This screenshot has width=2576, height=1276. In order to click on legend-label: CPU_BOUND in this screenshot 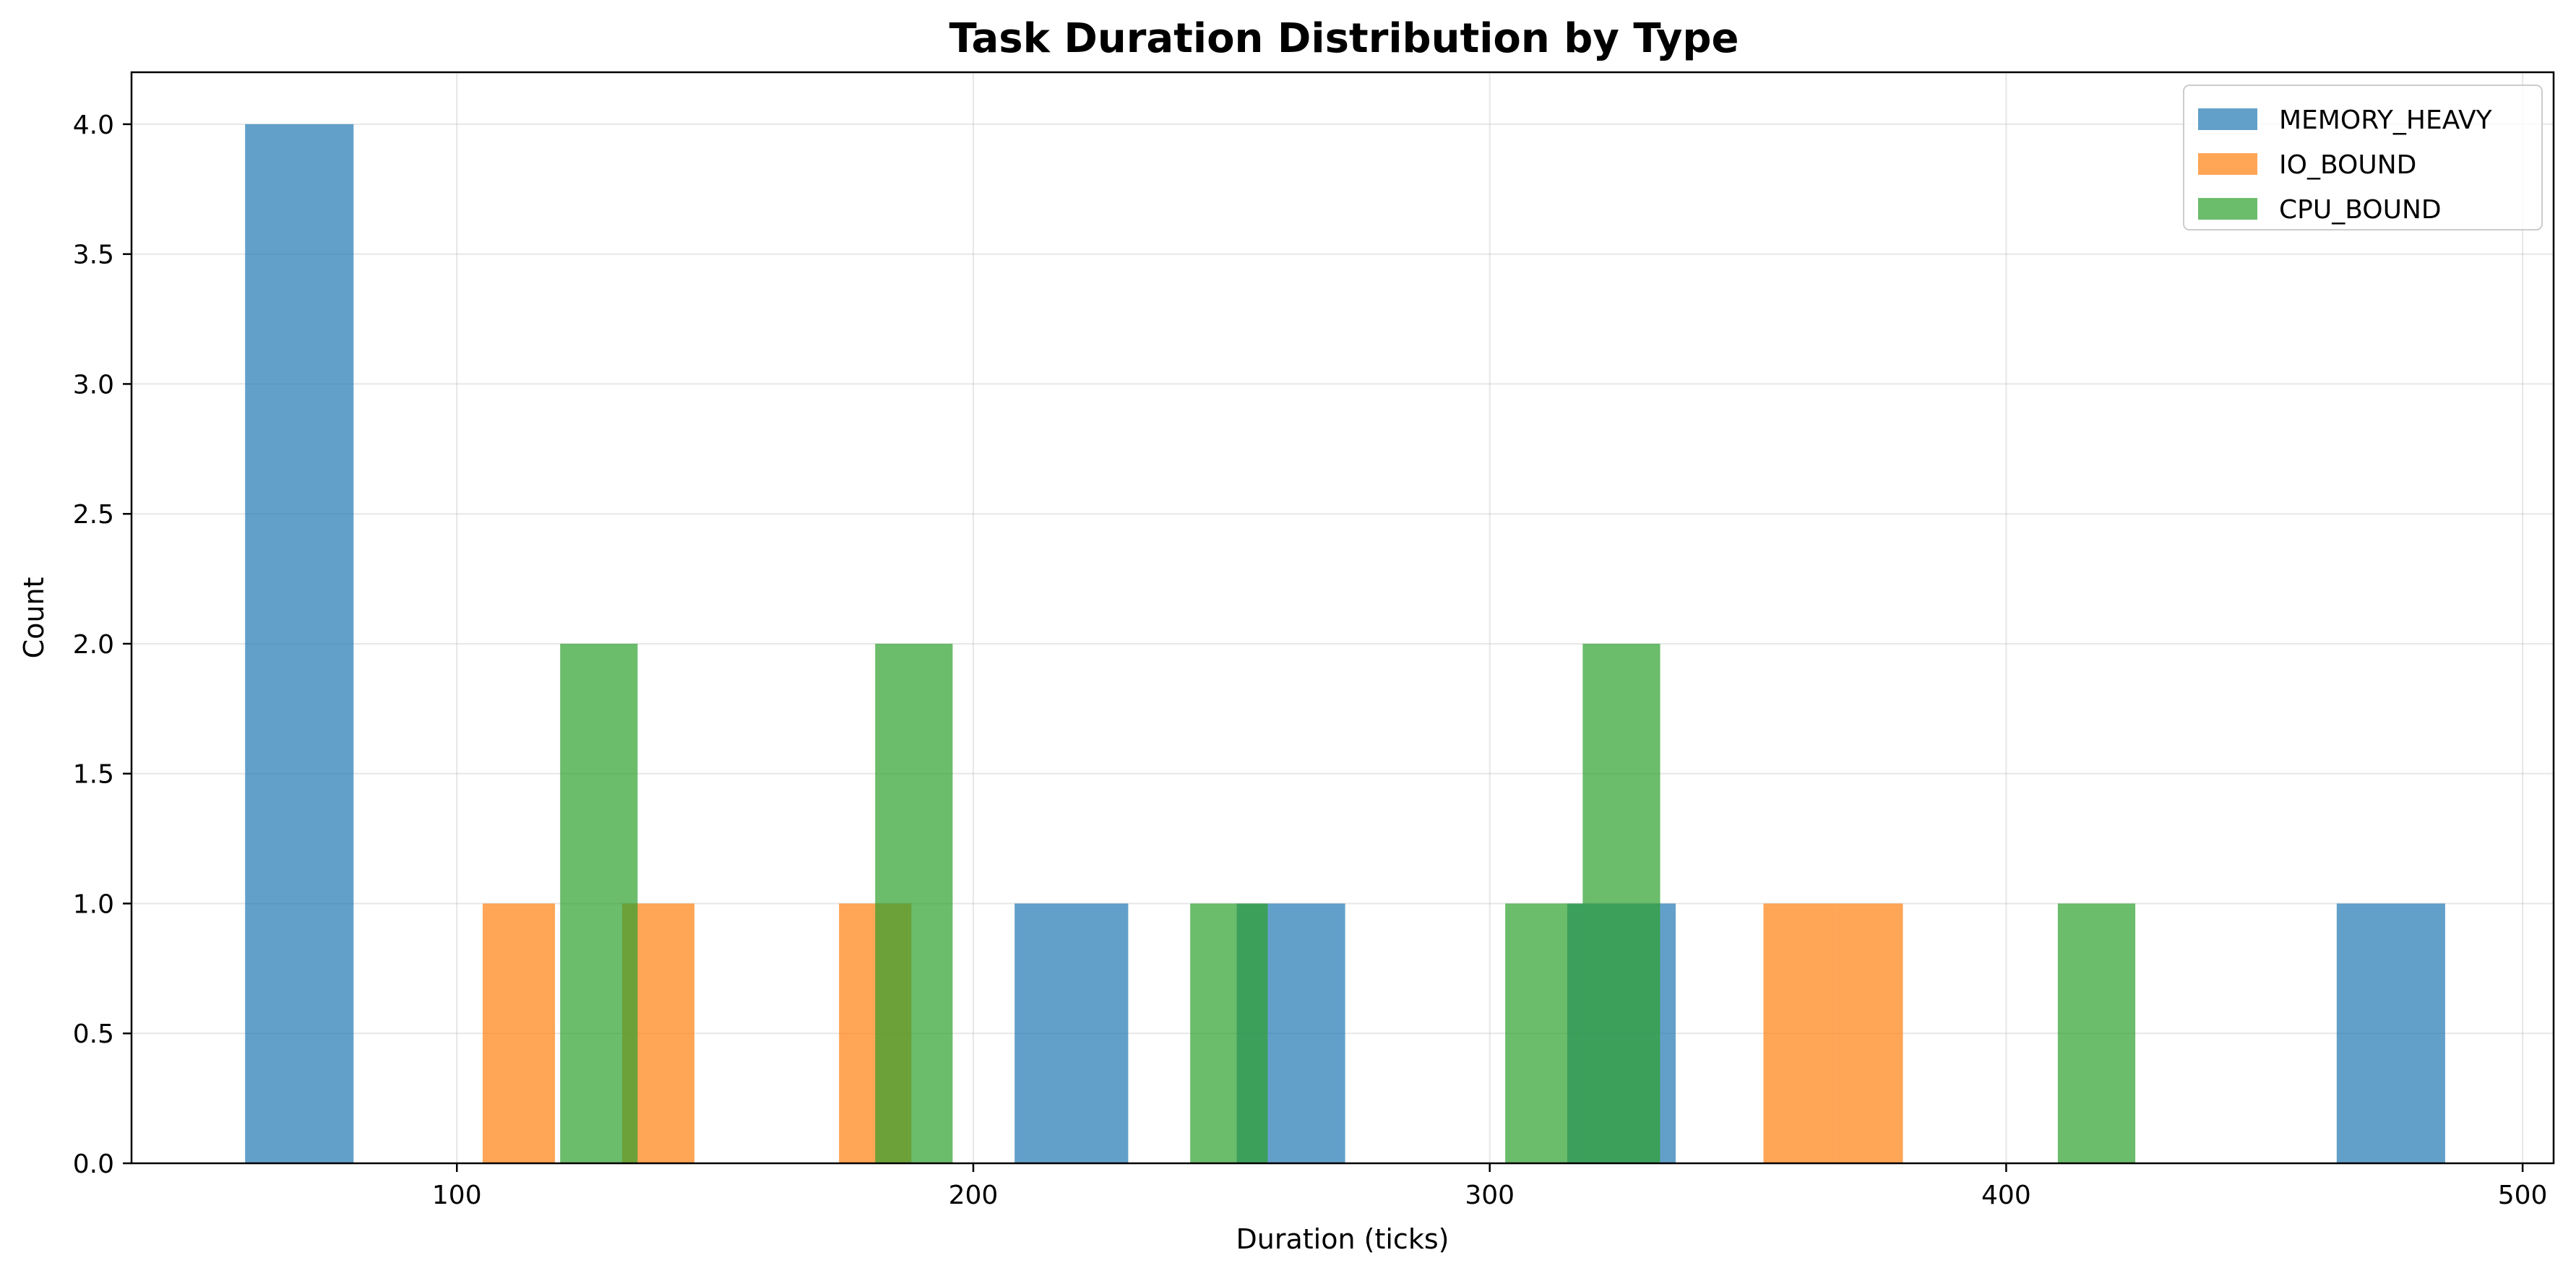, I will do `click(2360, 210)`.